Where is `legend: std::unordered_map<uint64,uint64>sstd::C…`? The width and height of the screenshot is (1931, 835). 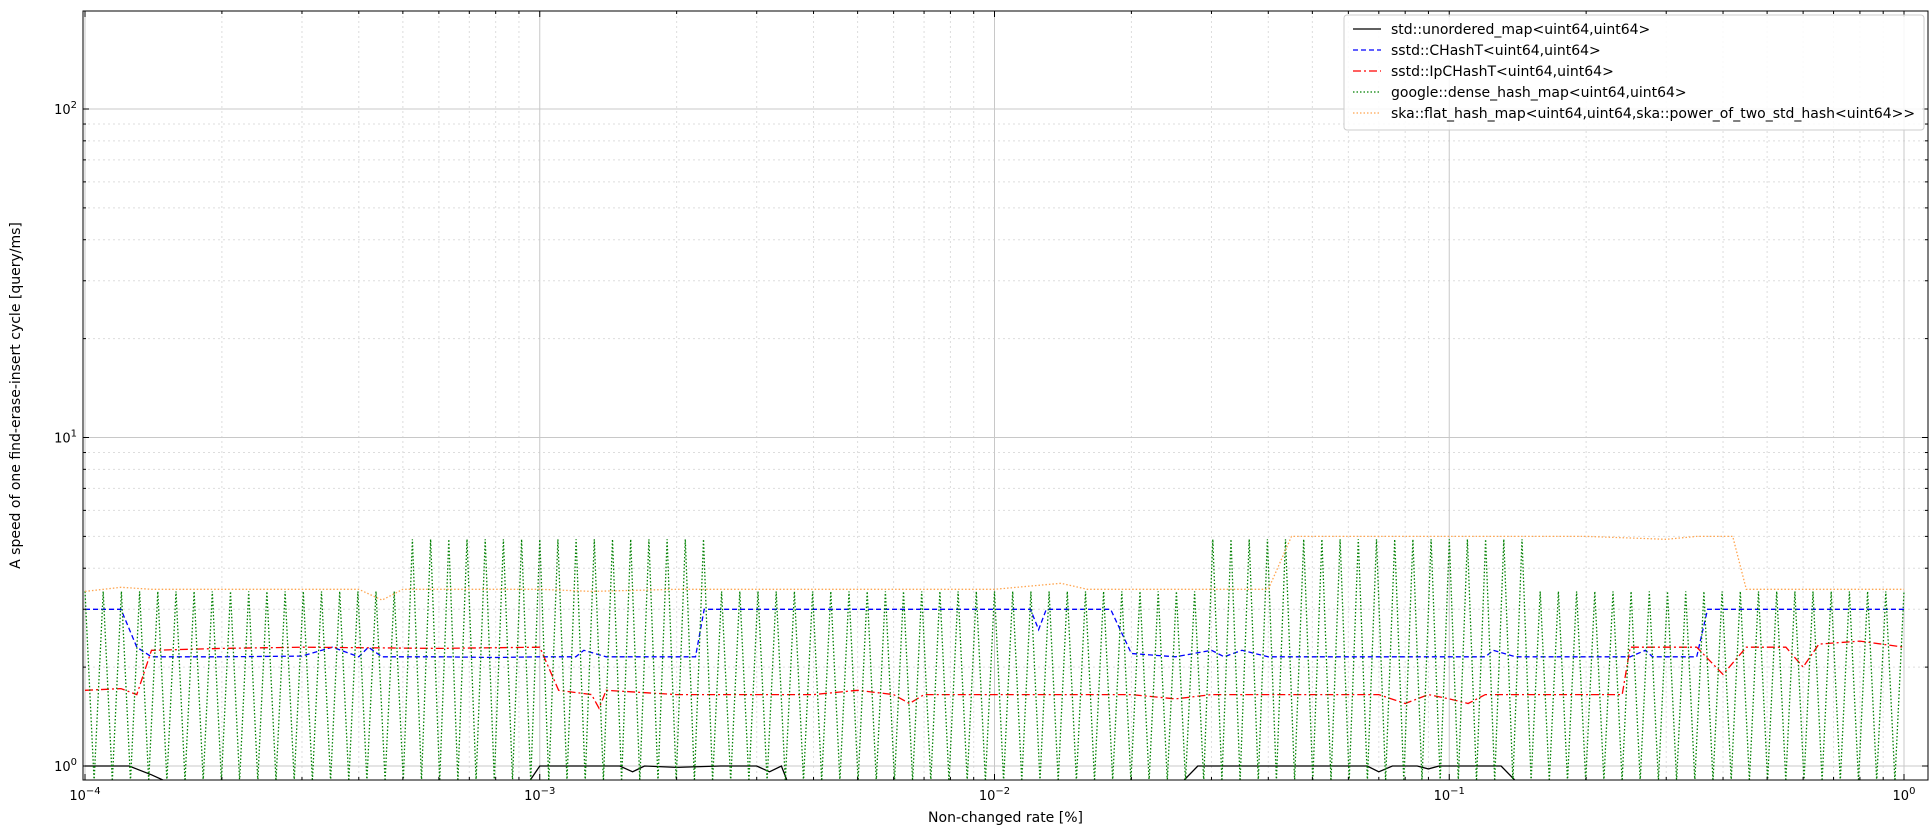
legend: std::unordered_map<uint64,uint64>sstd::C… is located at coordinates (1634, 72).